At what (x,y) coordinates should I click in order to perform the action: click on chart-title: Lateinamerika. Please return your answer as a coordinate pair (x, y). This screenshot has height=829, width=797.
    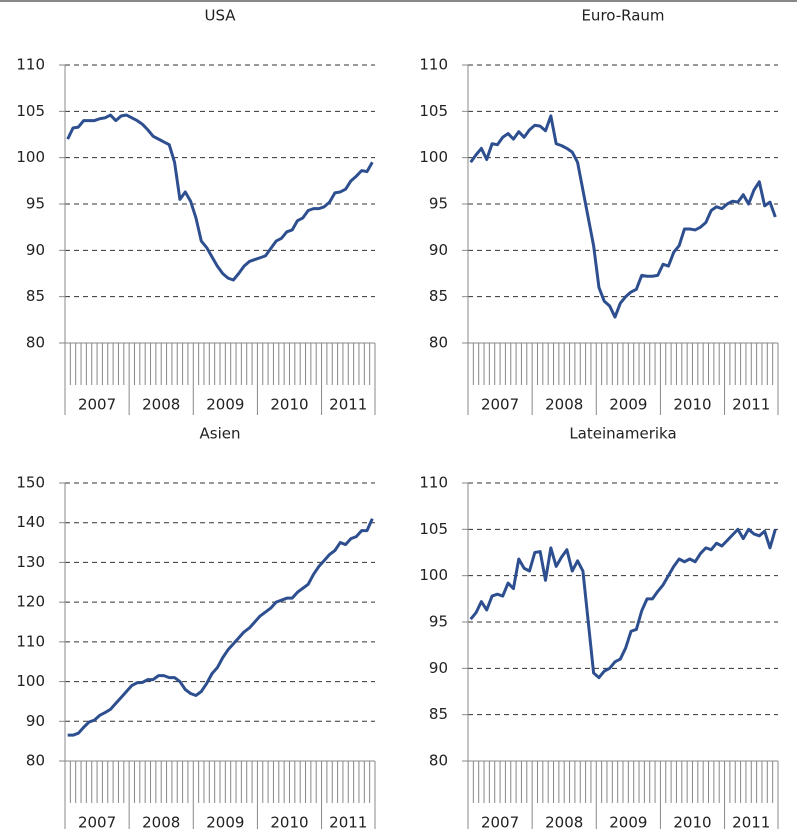
    Looking at the image, I should click on (622, 434).